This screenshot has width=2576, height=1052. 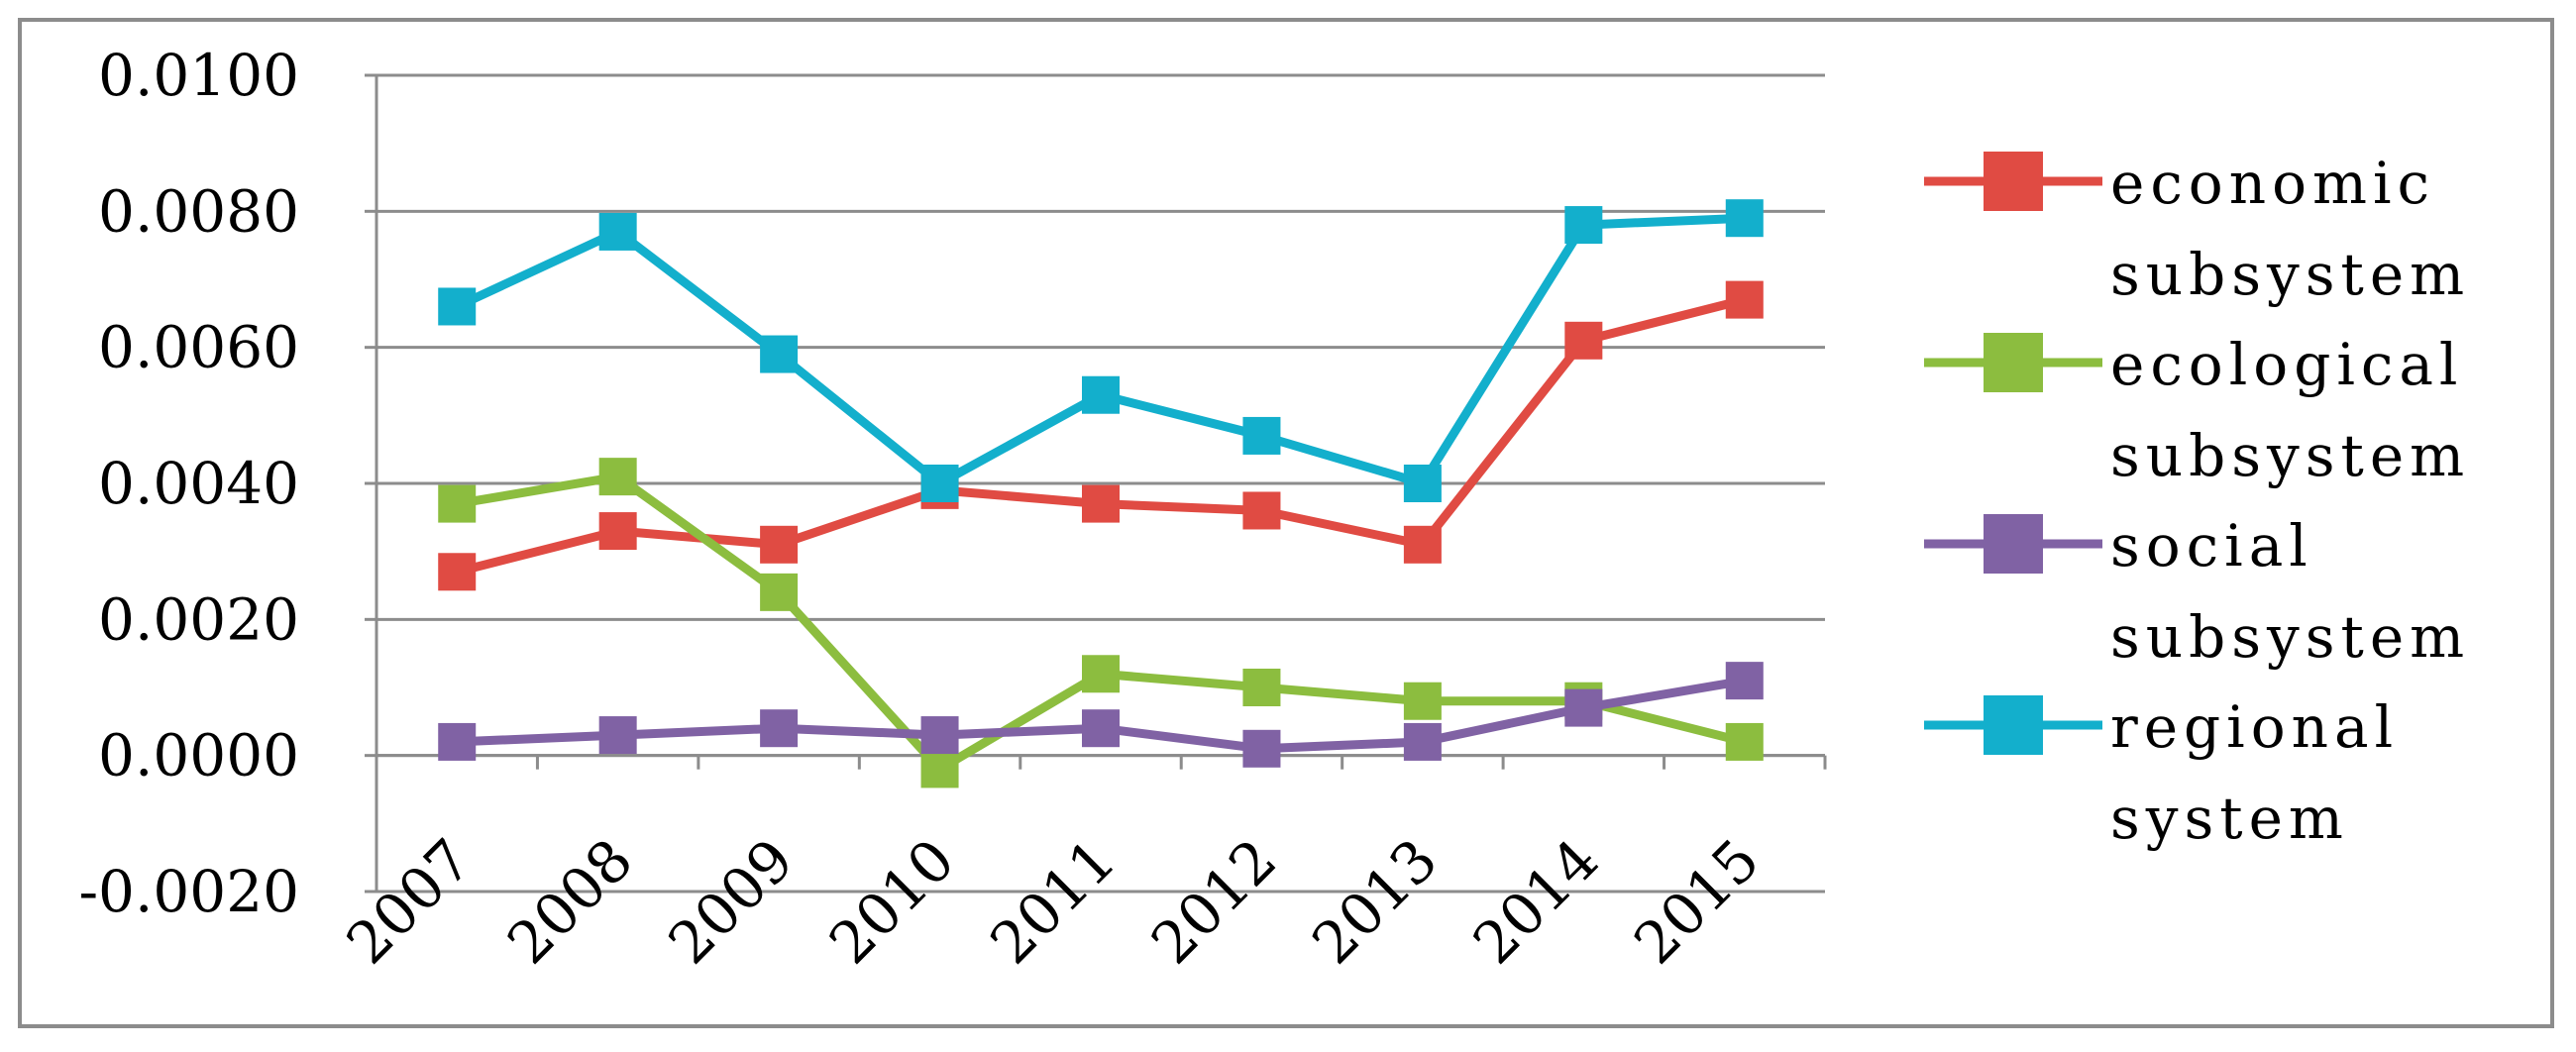 I want to click on x-tick-label: 2008, so click(x=570, y=901).